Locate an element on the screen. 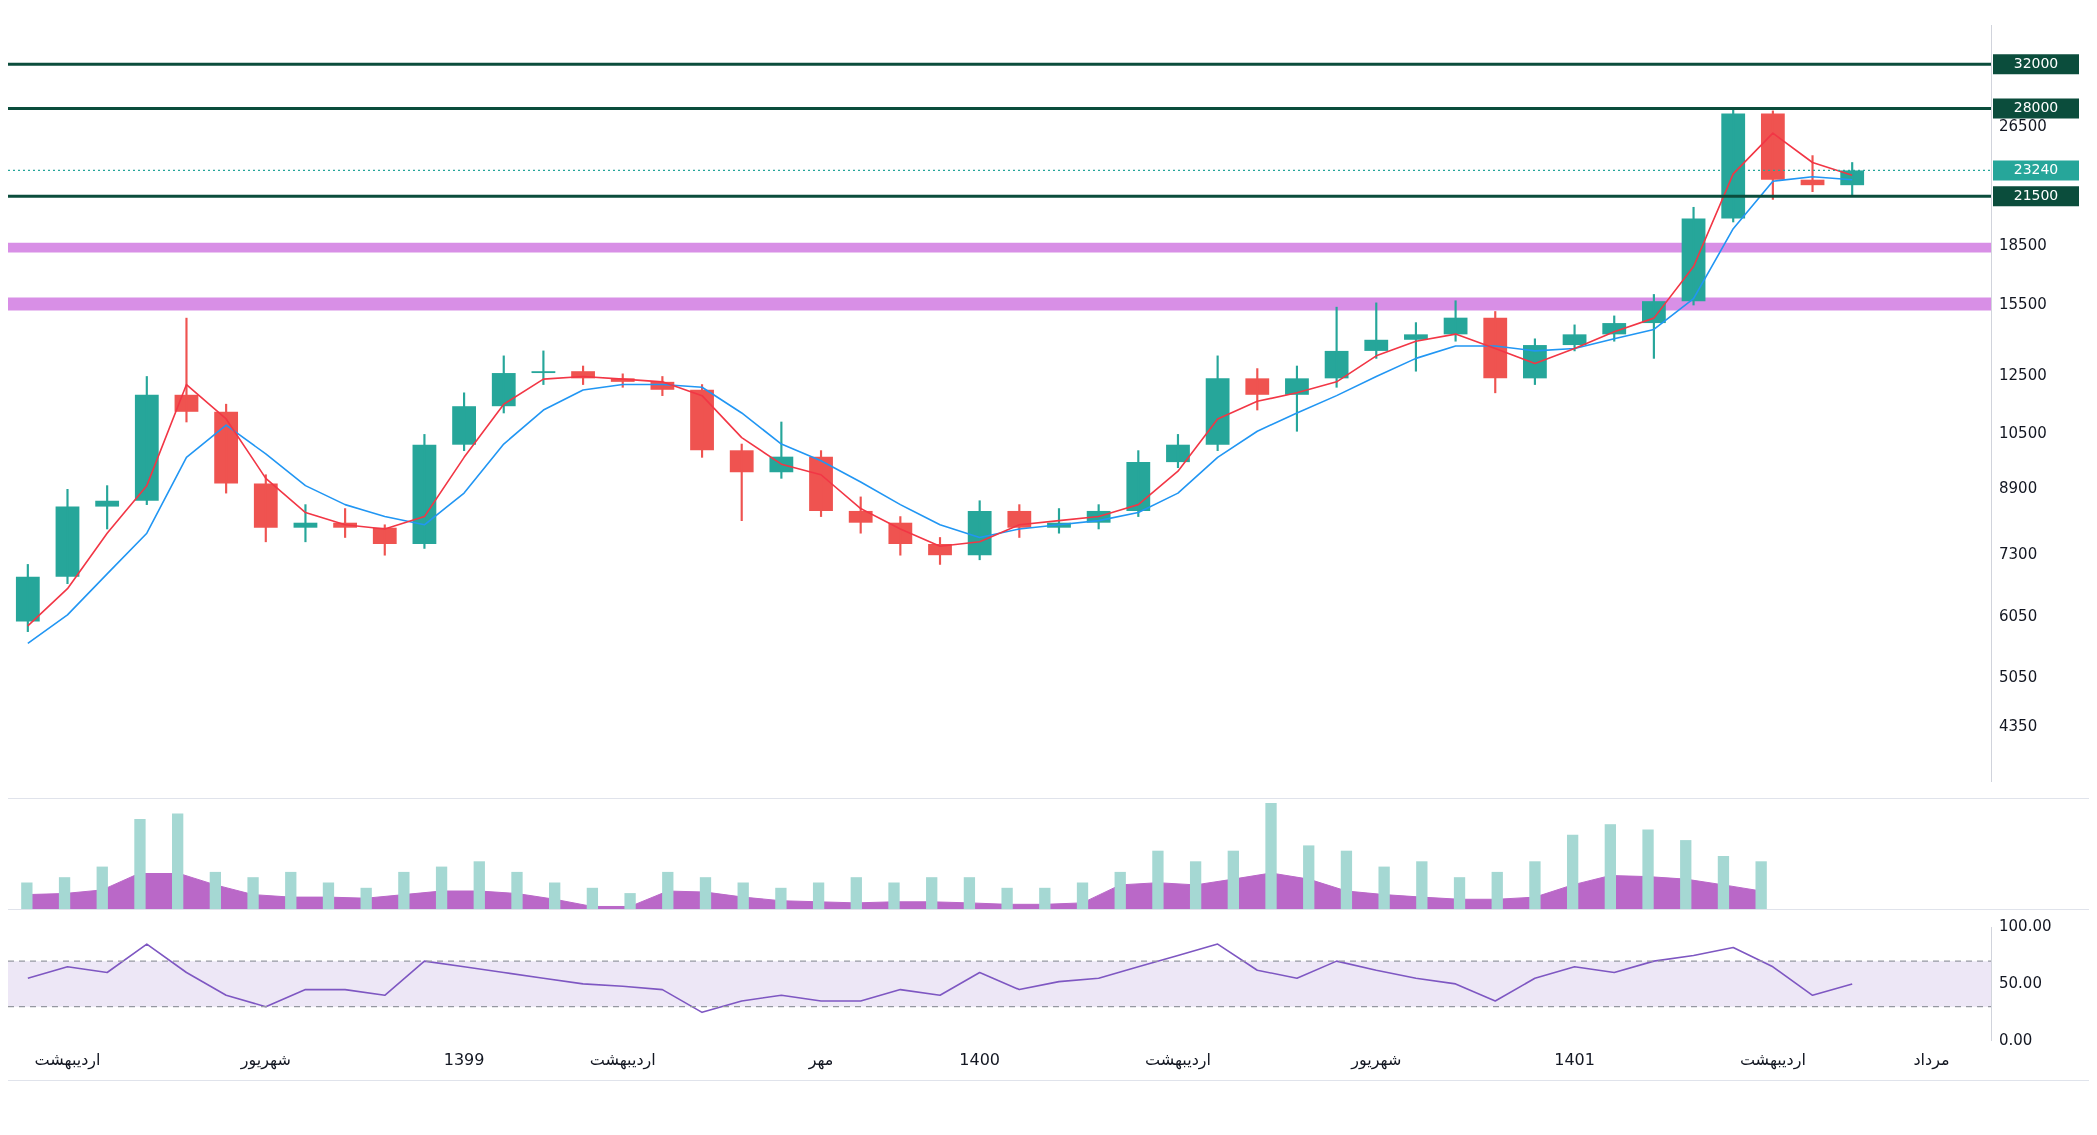  y-tick-label: 15500 is located at coordinates (2023, 303).